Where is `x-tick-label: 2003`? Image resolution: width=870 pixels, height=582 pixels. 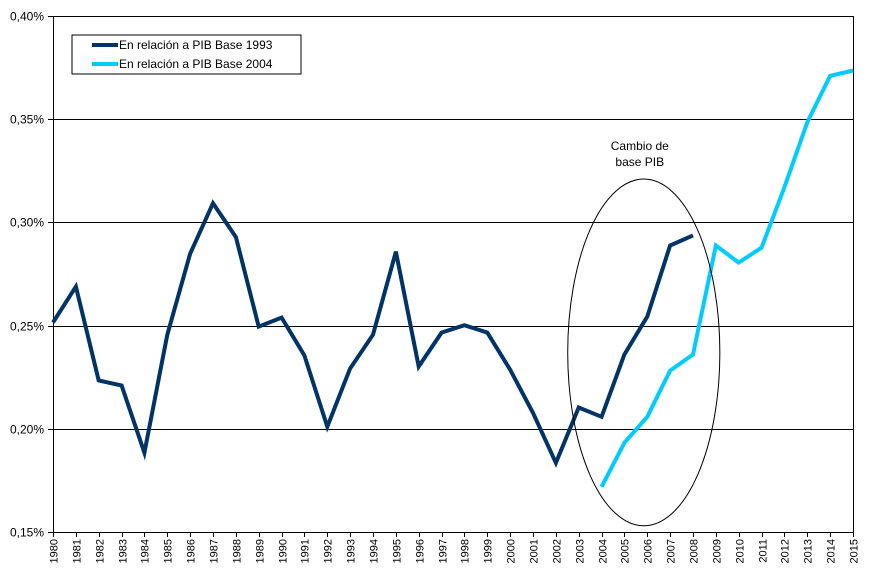 x-tick-label: 2003 is located at coordinates (581, 551).